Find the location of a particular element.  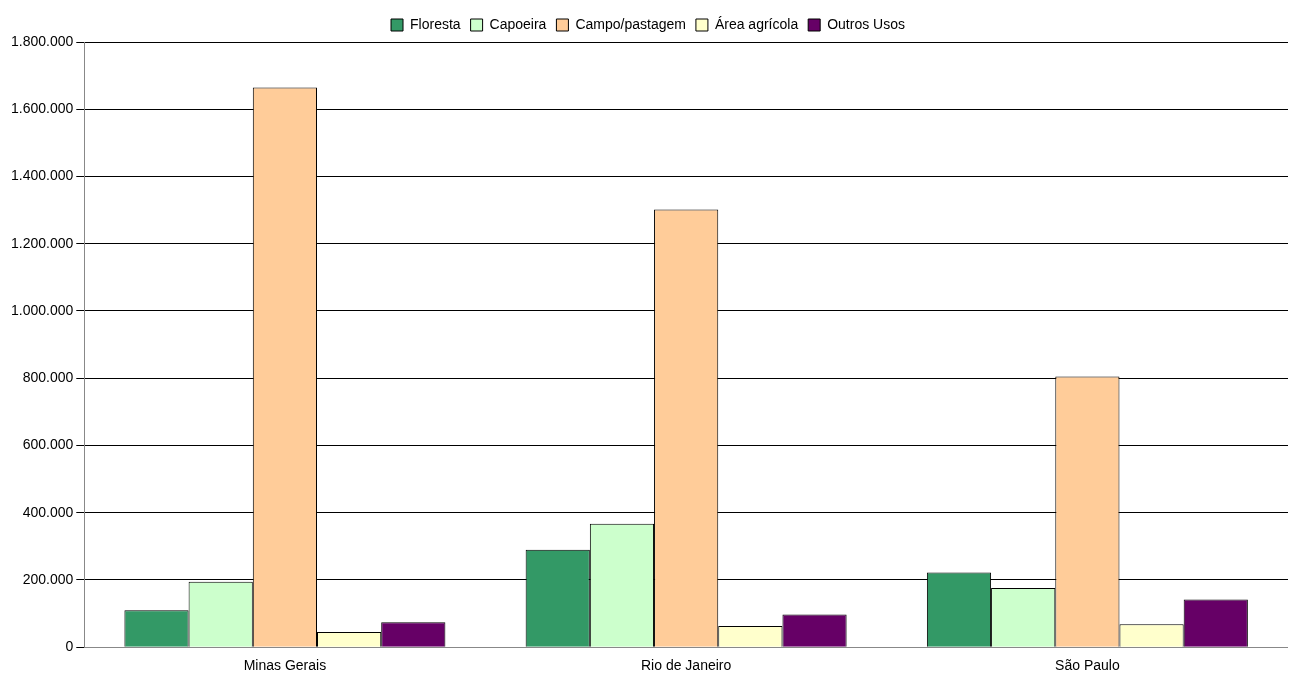

y-tick-label: 1.800.000 is located at coordinates (42, 40).